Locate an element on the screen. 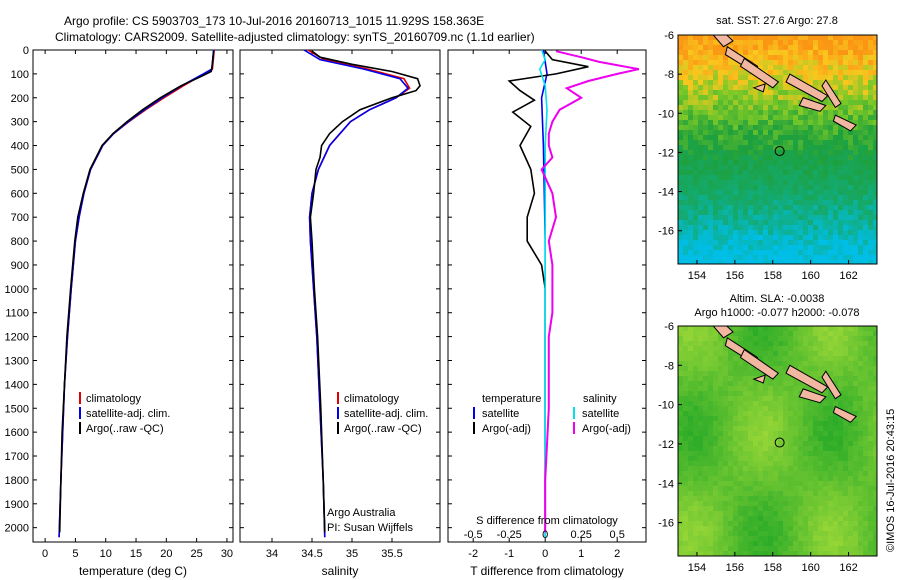 The height and width of the screenshot is (580, 900). annotation-argo-australia: Argo Australia is located at coordinates (361, 513).